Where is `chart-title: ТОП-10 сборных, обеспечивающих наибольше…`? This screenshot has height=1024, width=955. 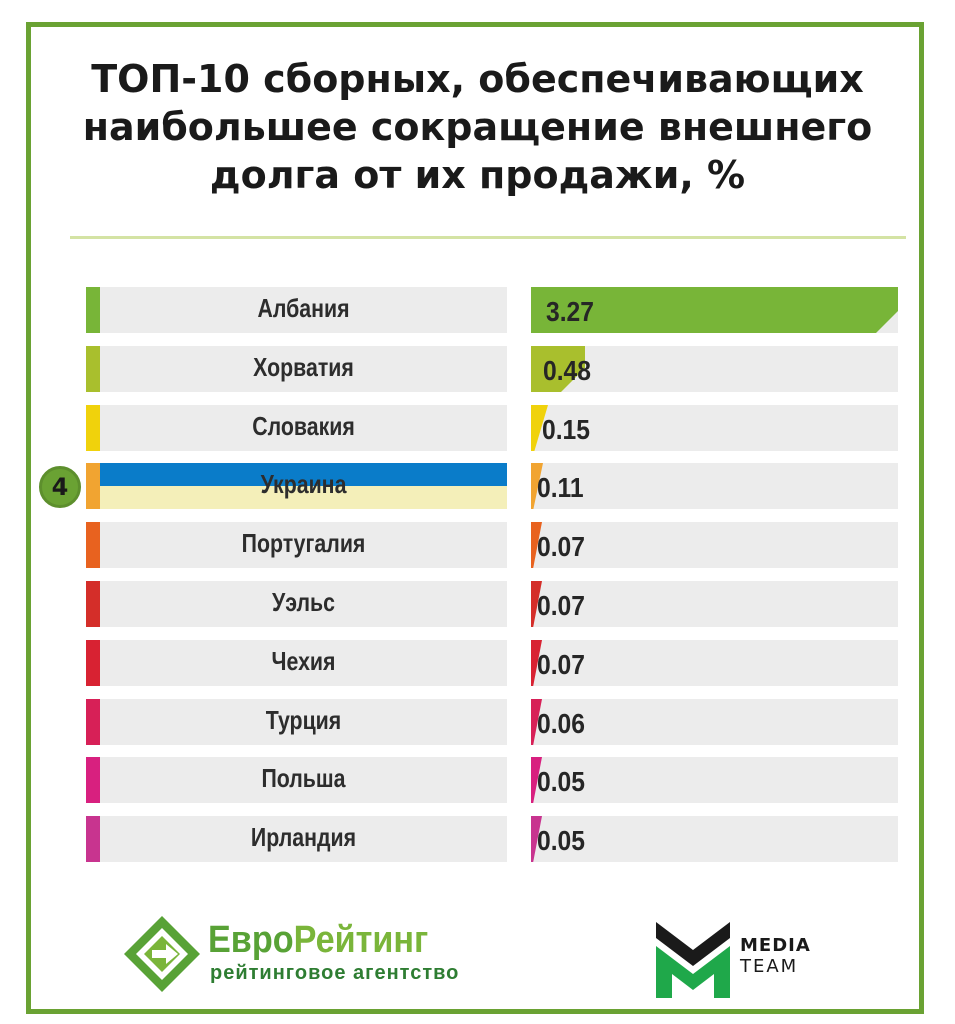
chart-title: ТОП-10 сборных, обеспечивающих наибольше… is located at coordinates (477, 127).